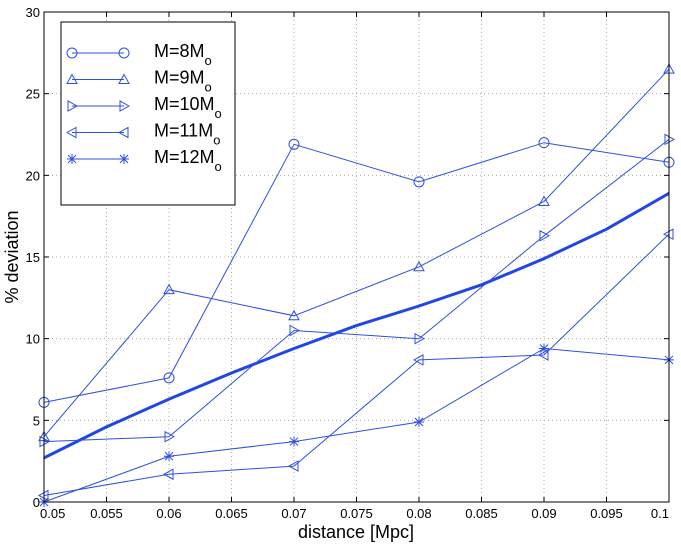 Image resolution: width=681 pixels, height=545 pixels. I want to click on x-tick-label: 0.065, so click(231, 513).